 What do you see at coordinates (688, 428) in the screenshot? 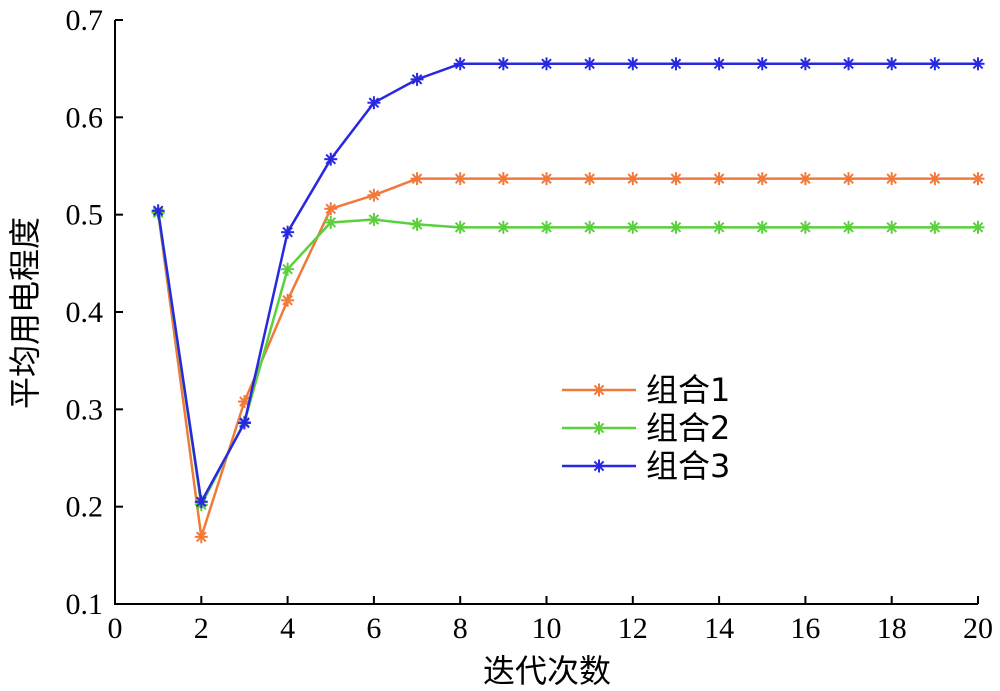
I see `legend-label: 组合2` at bounding box center [688, 428].